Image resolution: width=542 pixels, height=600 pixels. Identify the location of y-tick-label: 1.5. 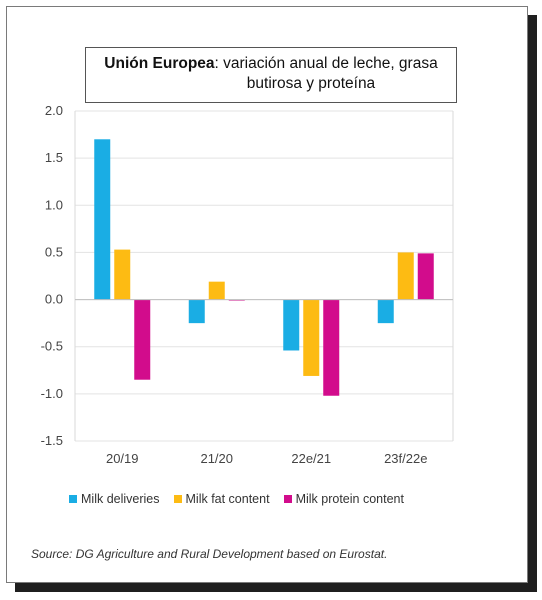
(54, 157).